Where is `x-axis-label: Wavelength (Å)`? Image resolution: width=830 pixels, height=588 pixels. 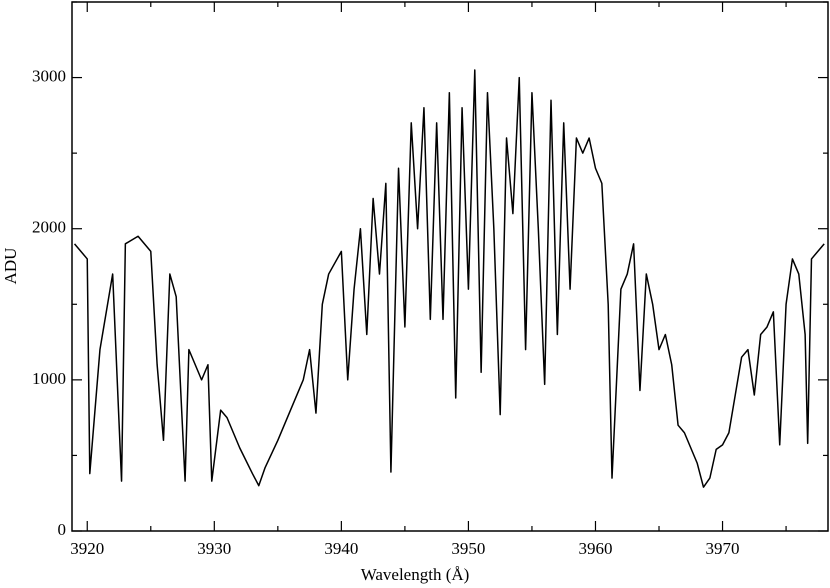
x-axis-label: Wavelength (Å) is located at coordinates (415, 574).